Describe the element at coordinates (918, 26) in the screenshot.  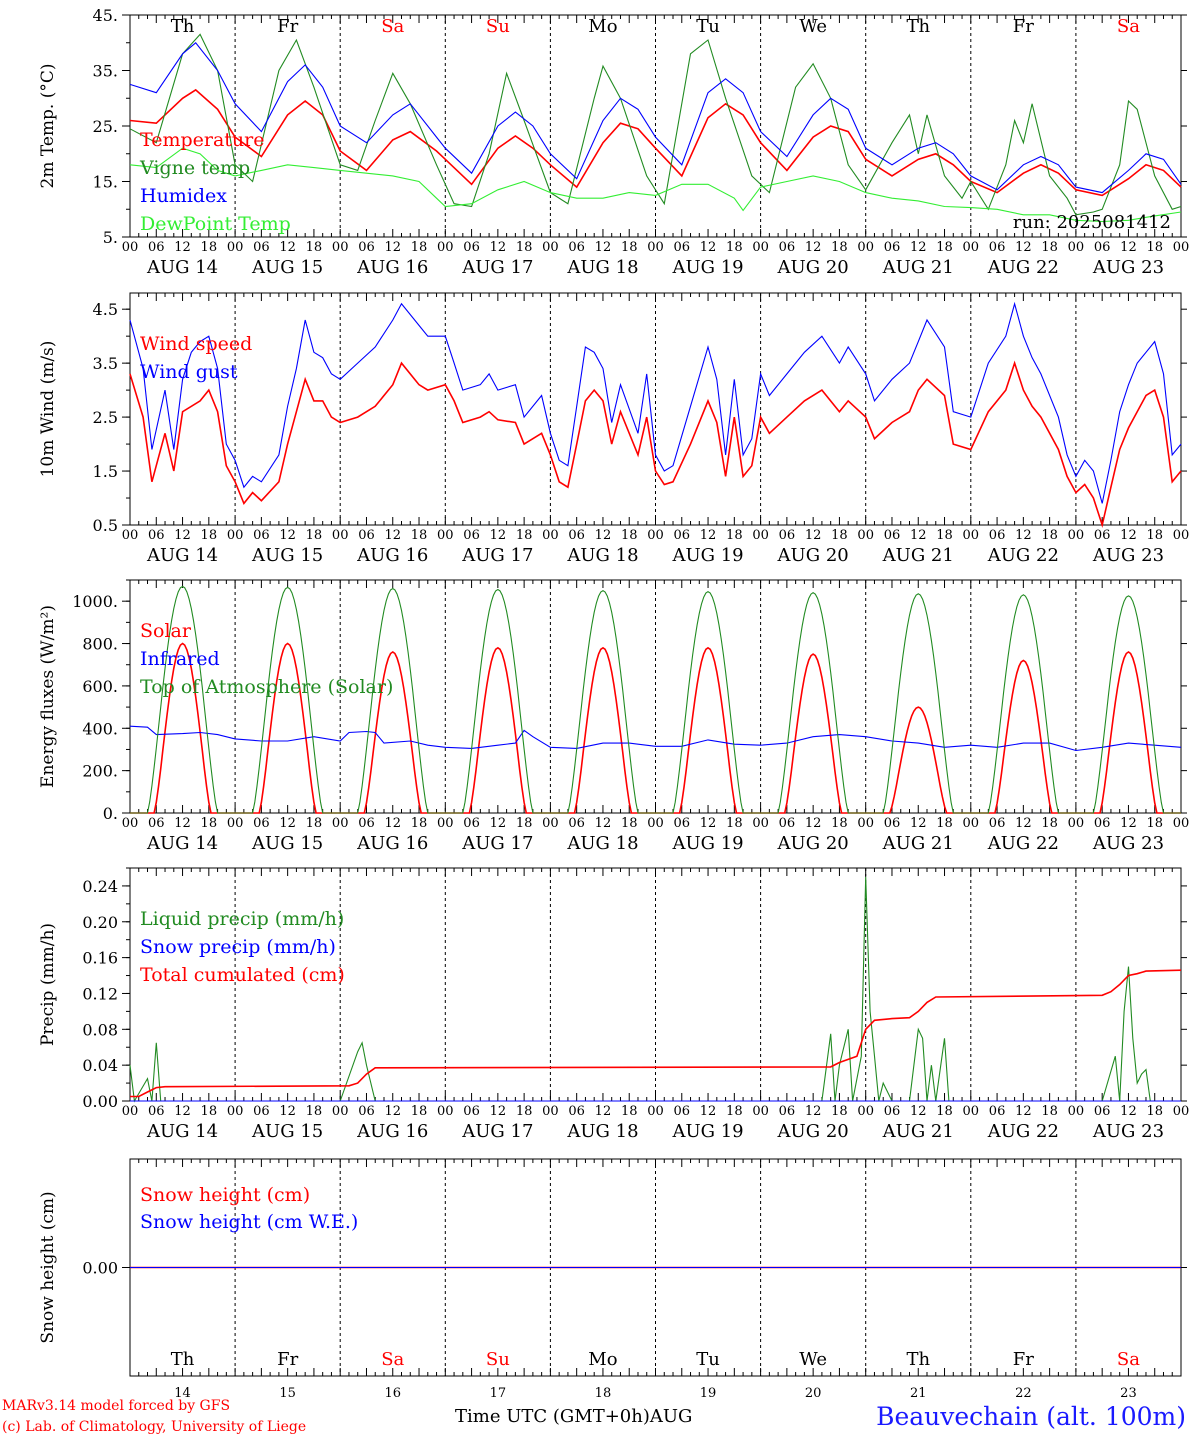
I see `day-label: Th` at that location.